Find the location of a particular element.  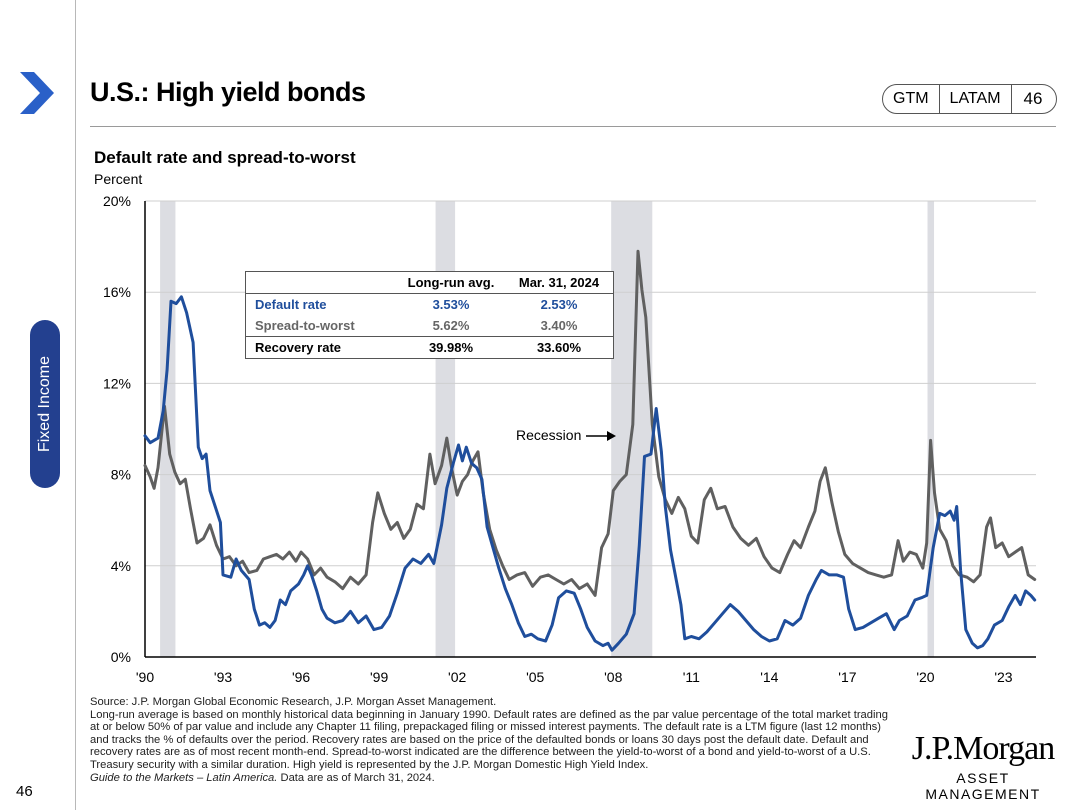

y-tick-label: 12% is located at coordinates (117, 383).